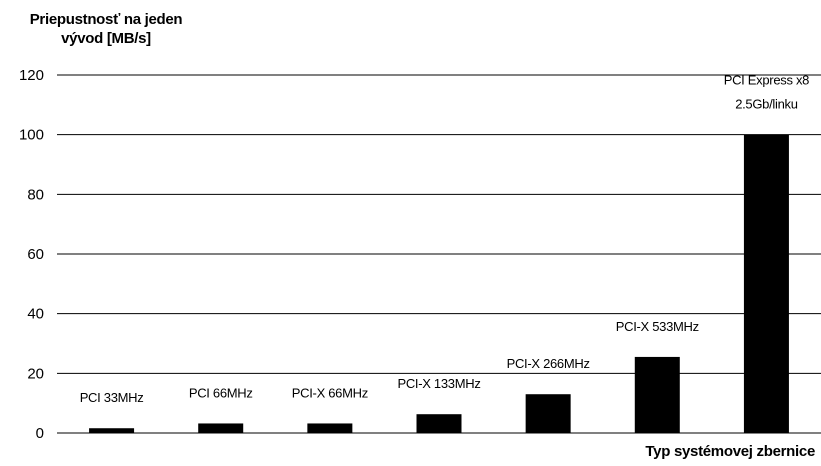  Describe the element at coordinates (438, 383) in the screenshot. I see `bar-category-label: PCI-X 133MHz` at that location.